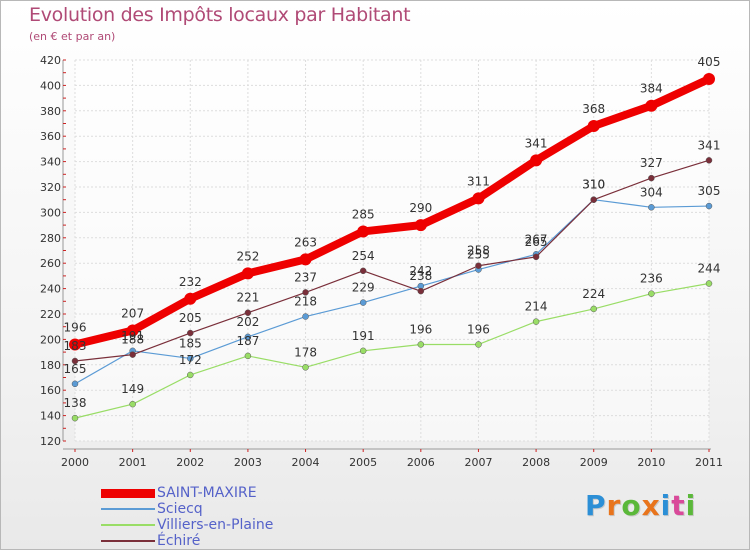  I want to click on x-tick-label: 2000, so click(75, 462).